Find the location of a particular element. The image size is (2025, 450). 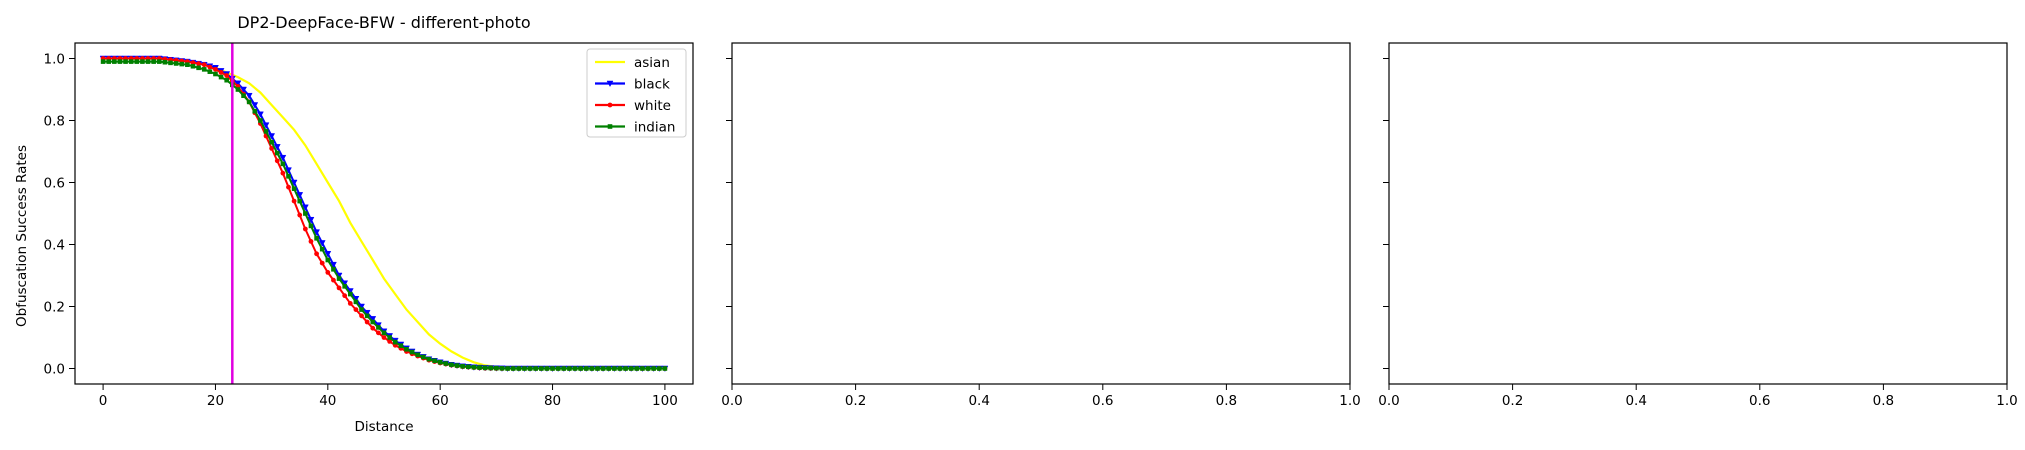

x-tick-label: 20 is located at coordinates (215, 401).